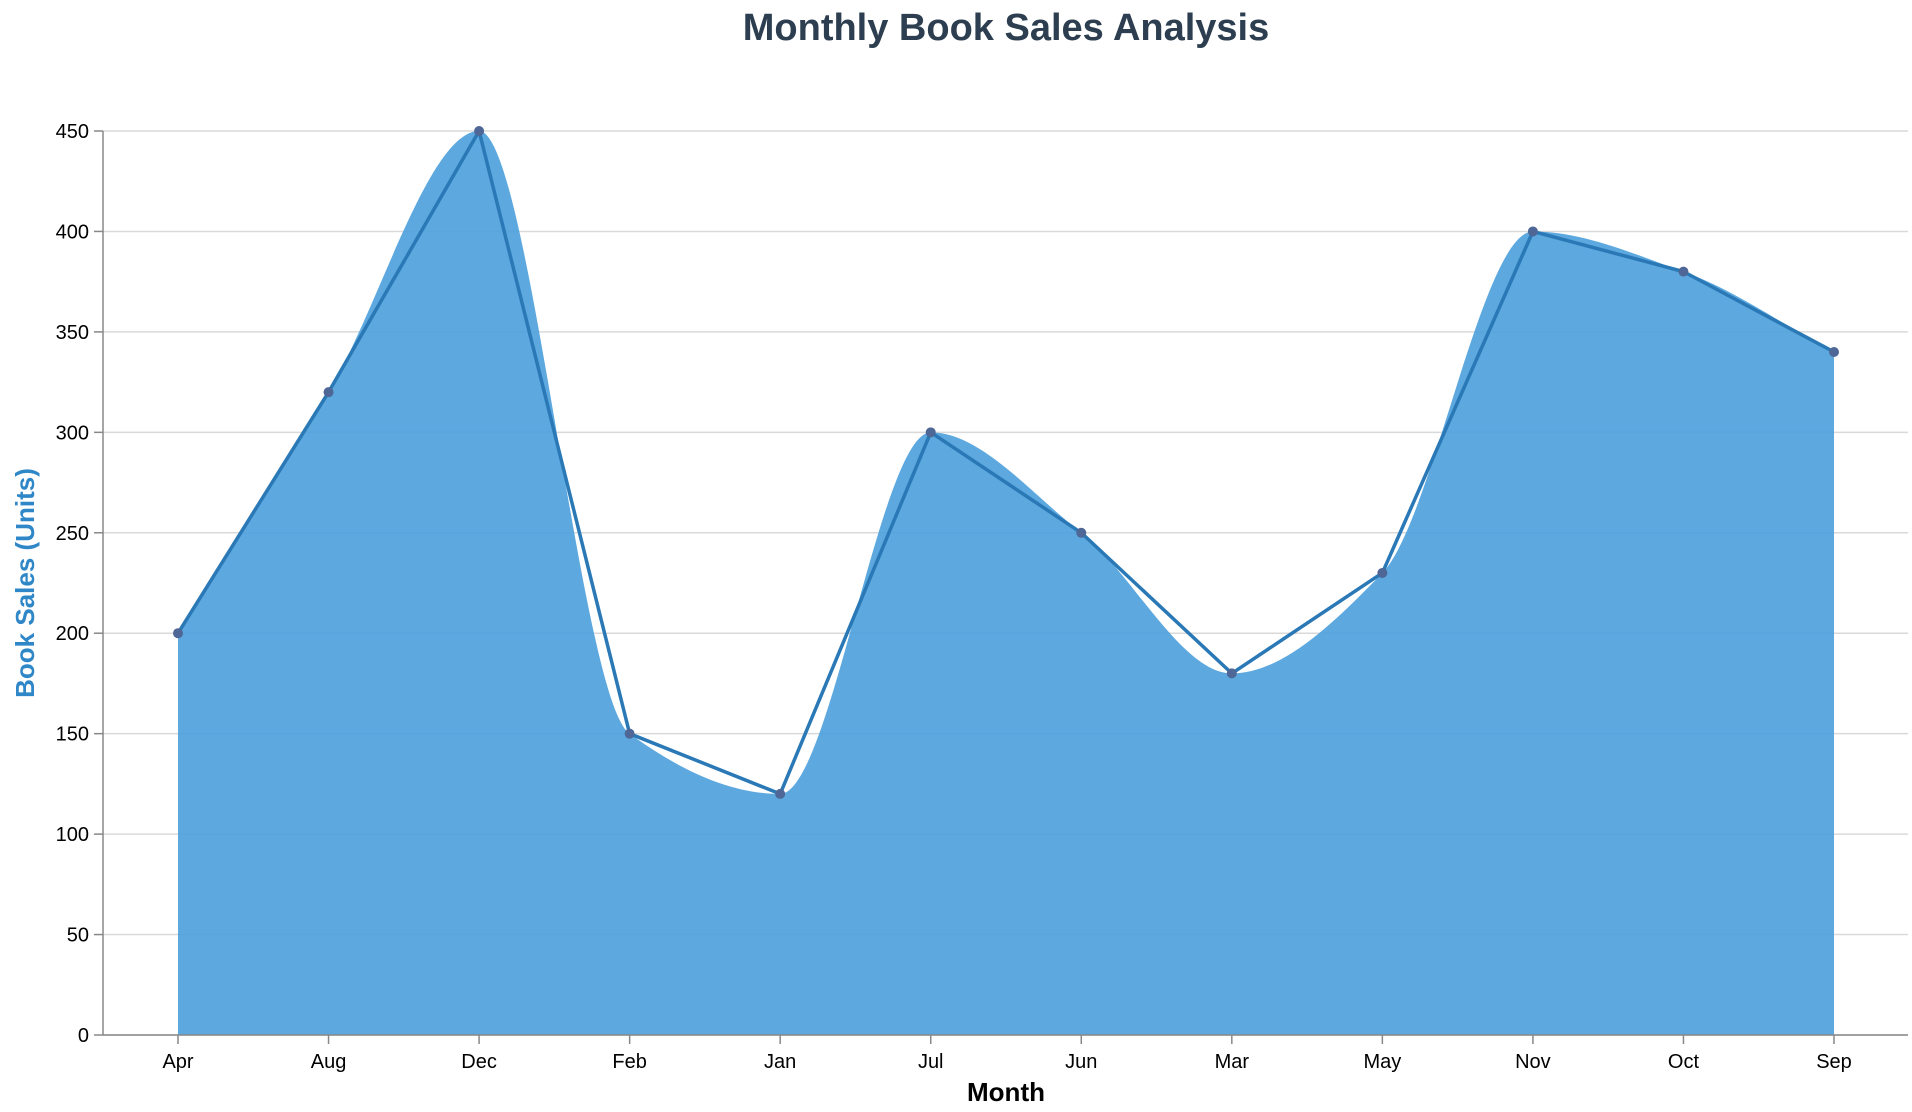 This screenshot has height=1112, width=1912. Describe the element at coordinates (72, 232) in the screenshot. I see `y-tick-label: 400` at that location.